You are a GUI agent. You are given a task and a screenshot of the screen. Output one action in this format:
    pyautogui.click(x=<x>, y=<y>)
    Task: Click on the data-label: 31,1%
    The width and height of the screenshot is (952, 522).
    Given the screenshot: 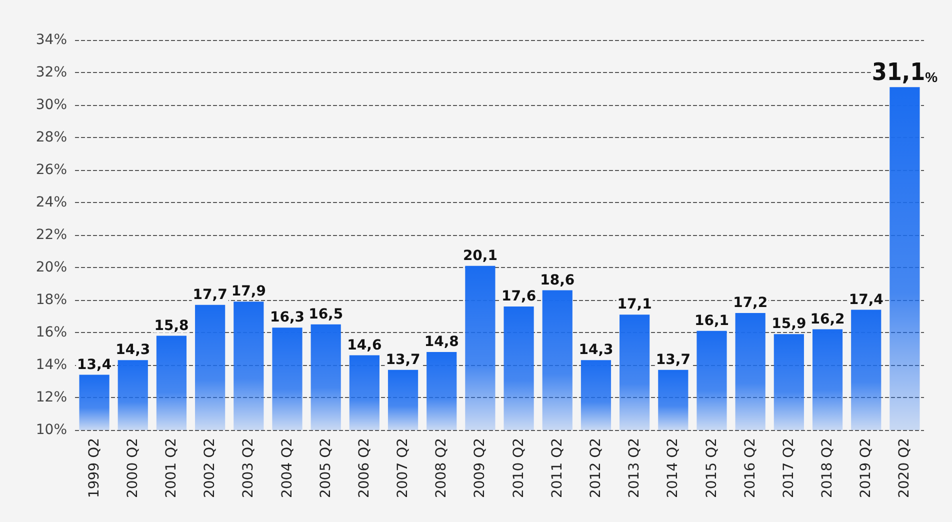 What is the action you would take?
    pyautogui.click(x=905, y=72)
    